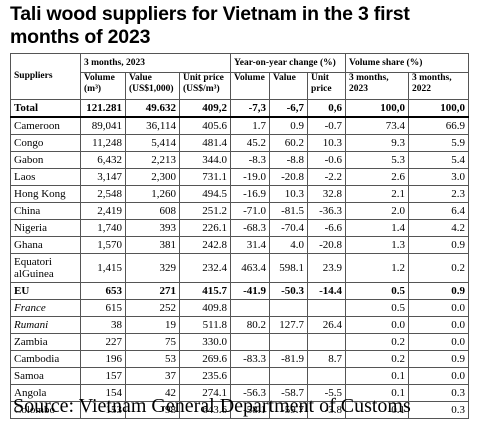 The width and height of the screenshot is (478, 422). What do you see at coordinates (45, 245) in the screenshot?
I see `supplier-name-cell: Ghana` at bounding box center [45, 245].